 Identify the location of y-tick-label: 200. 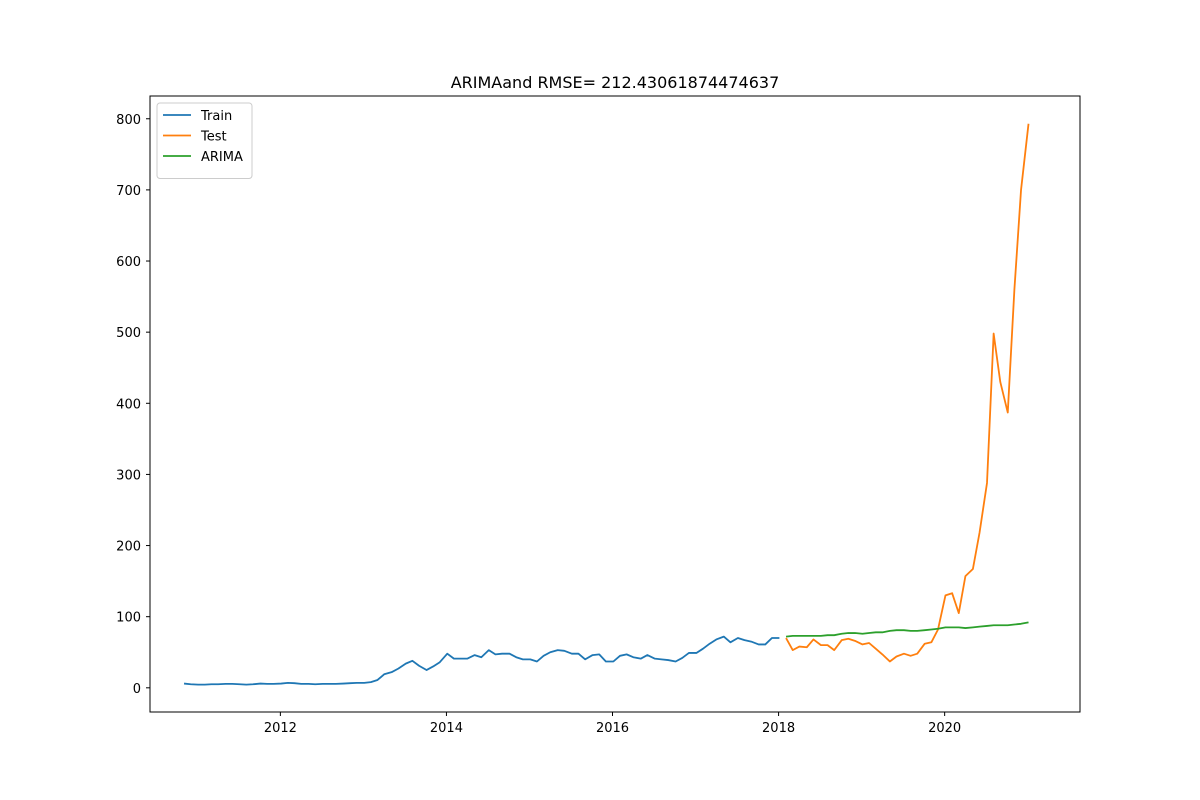
(128, 547).